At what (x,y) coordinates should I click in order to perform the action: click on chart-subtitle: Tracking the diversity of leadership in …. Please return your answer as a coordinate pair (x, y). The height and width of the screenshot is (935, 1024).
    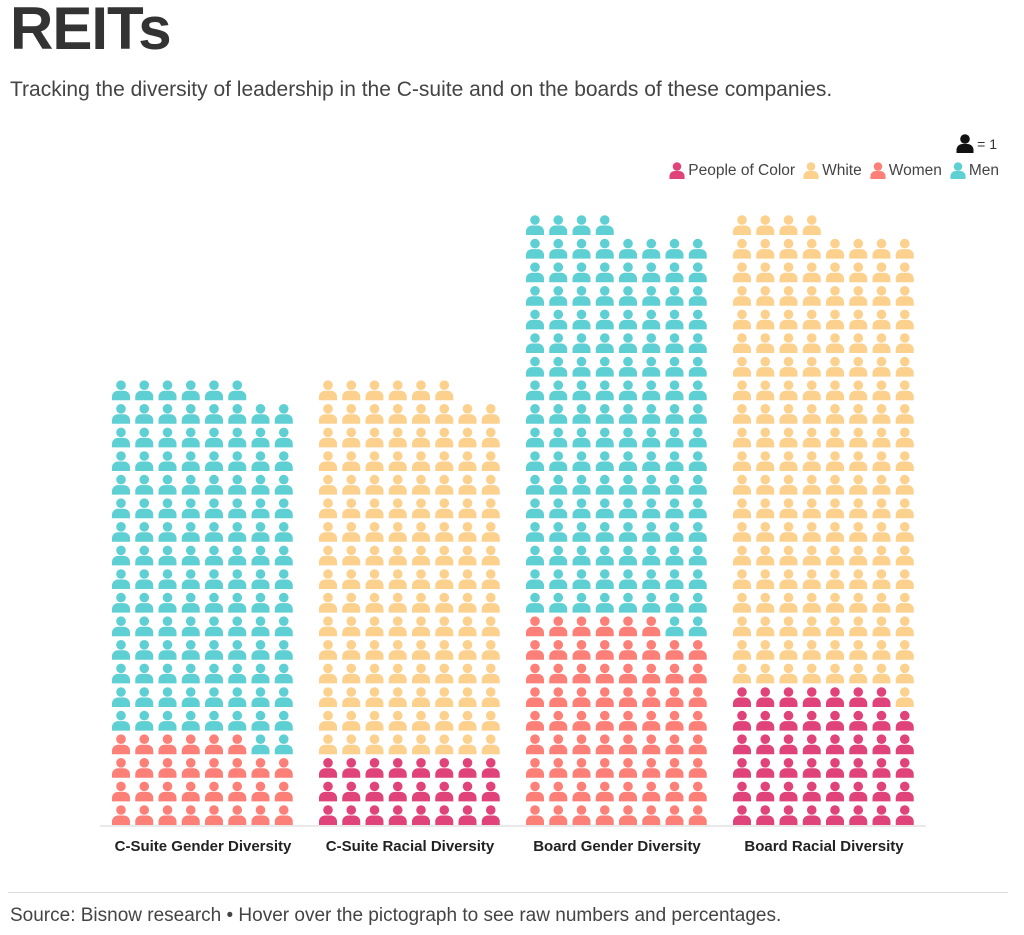
    Looking at the image, I should click on (421, 89).